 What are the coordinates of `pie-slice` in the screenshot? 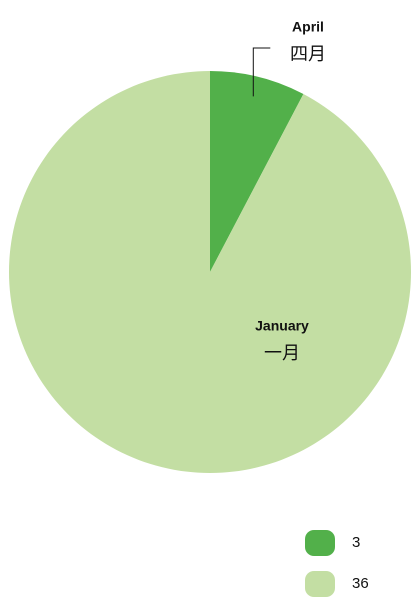 It's located at (257, 171).